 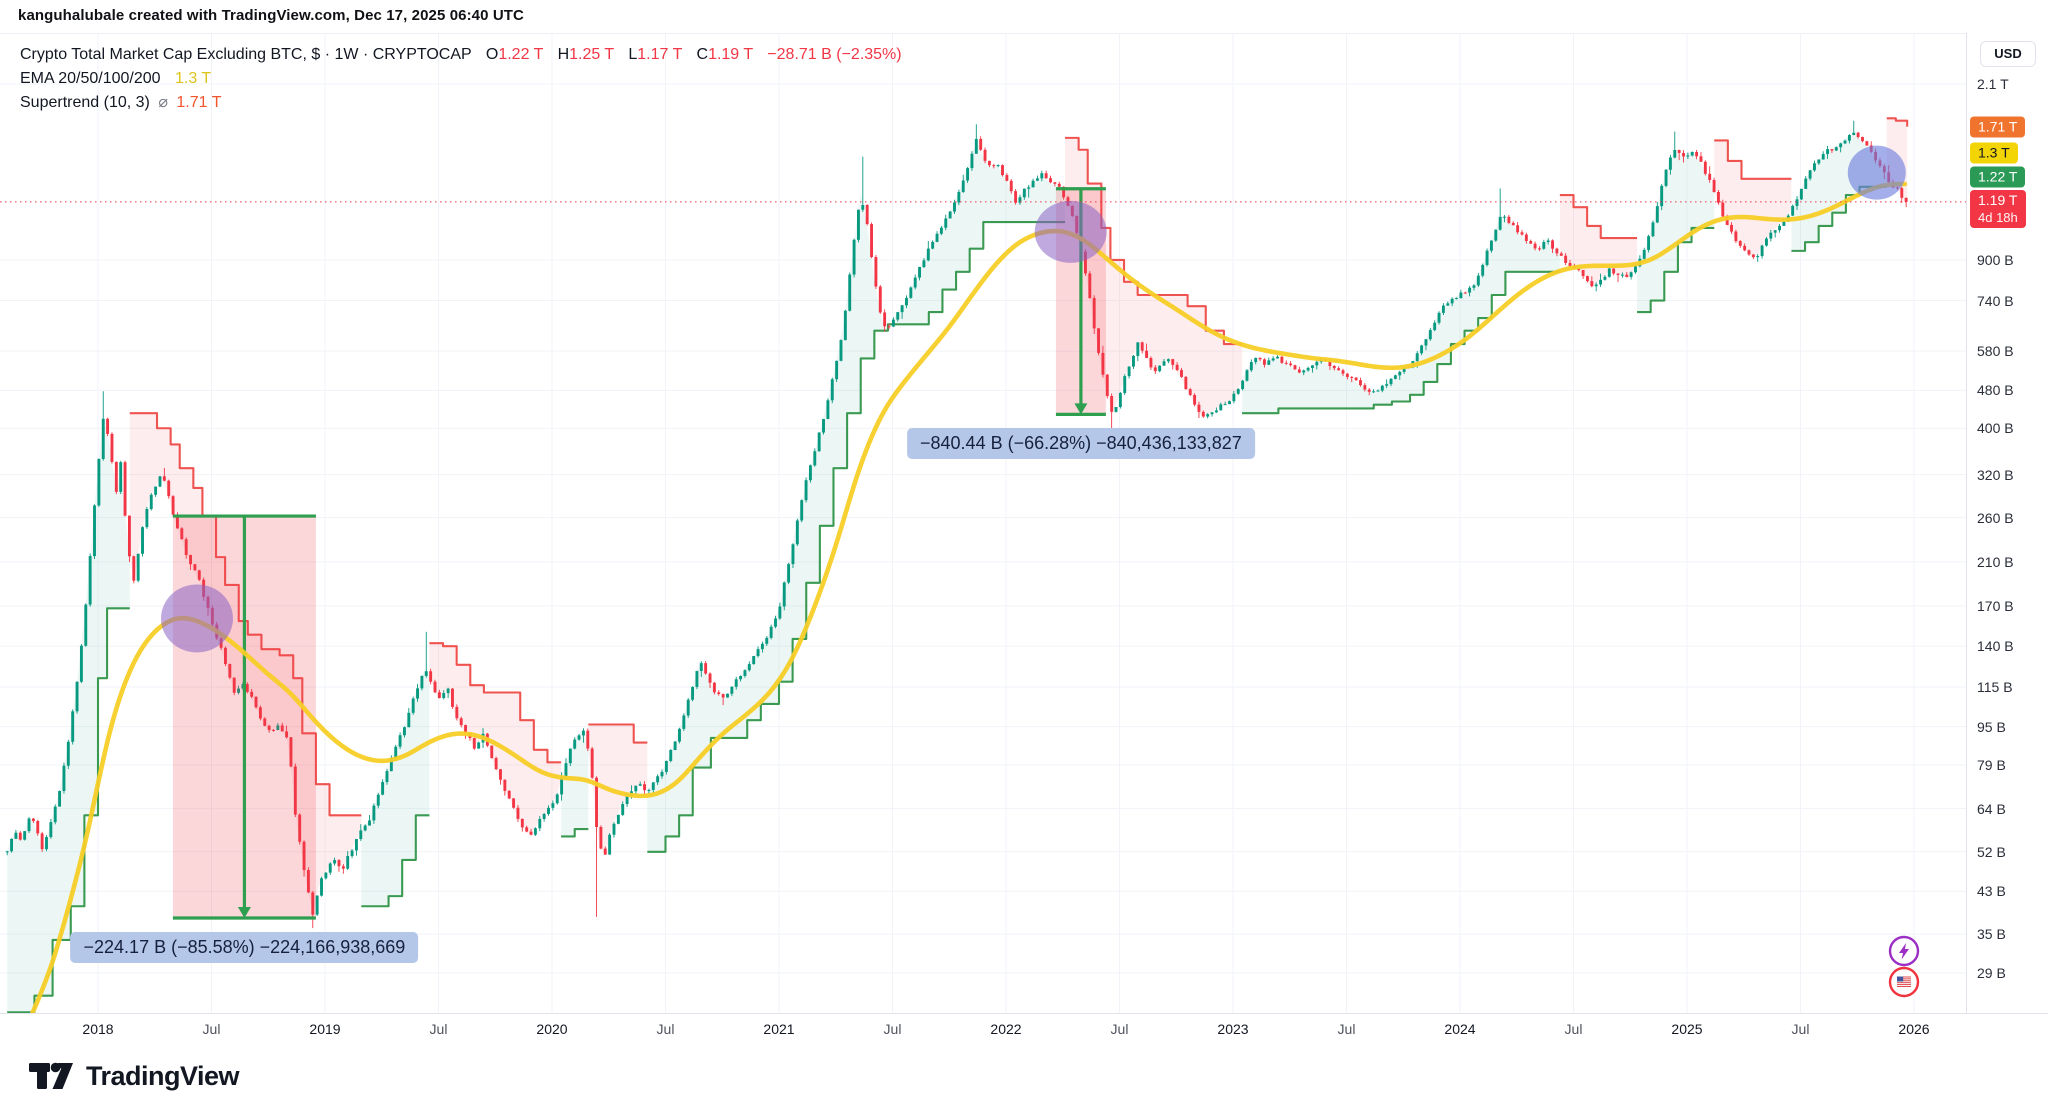 What do you see at coordinates (591, 54) in the screenshot?
I see `high-value: 1.25 T` at bounding box center [591, 54].